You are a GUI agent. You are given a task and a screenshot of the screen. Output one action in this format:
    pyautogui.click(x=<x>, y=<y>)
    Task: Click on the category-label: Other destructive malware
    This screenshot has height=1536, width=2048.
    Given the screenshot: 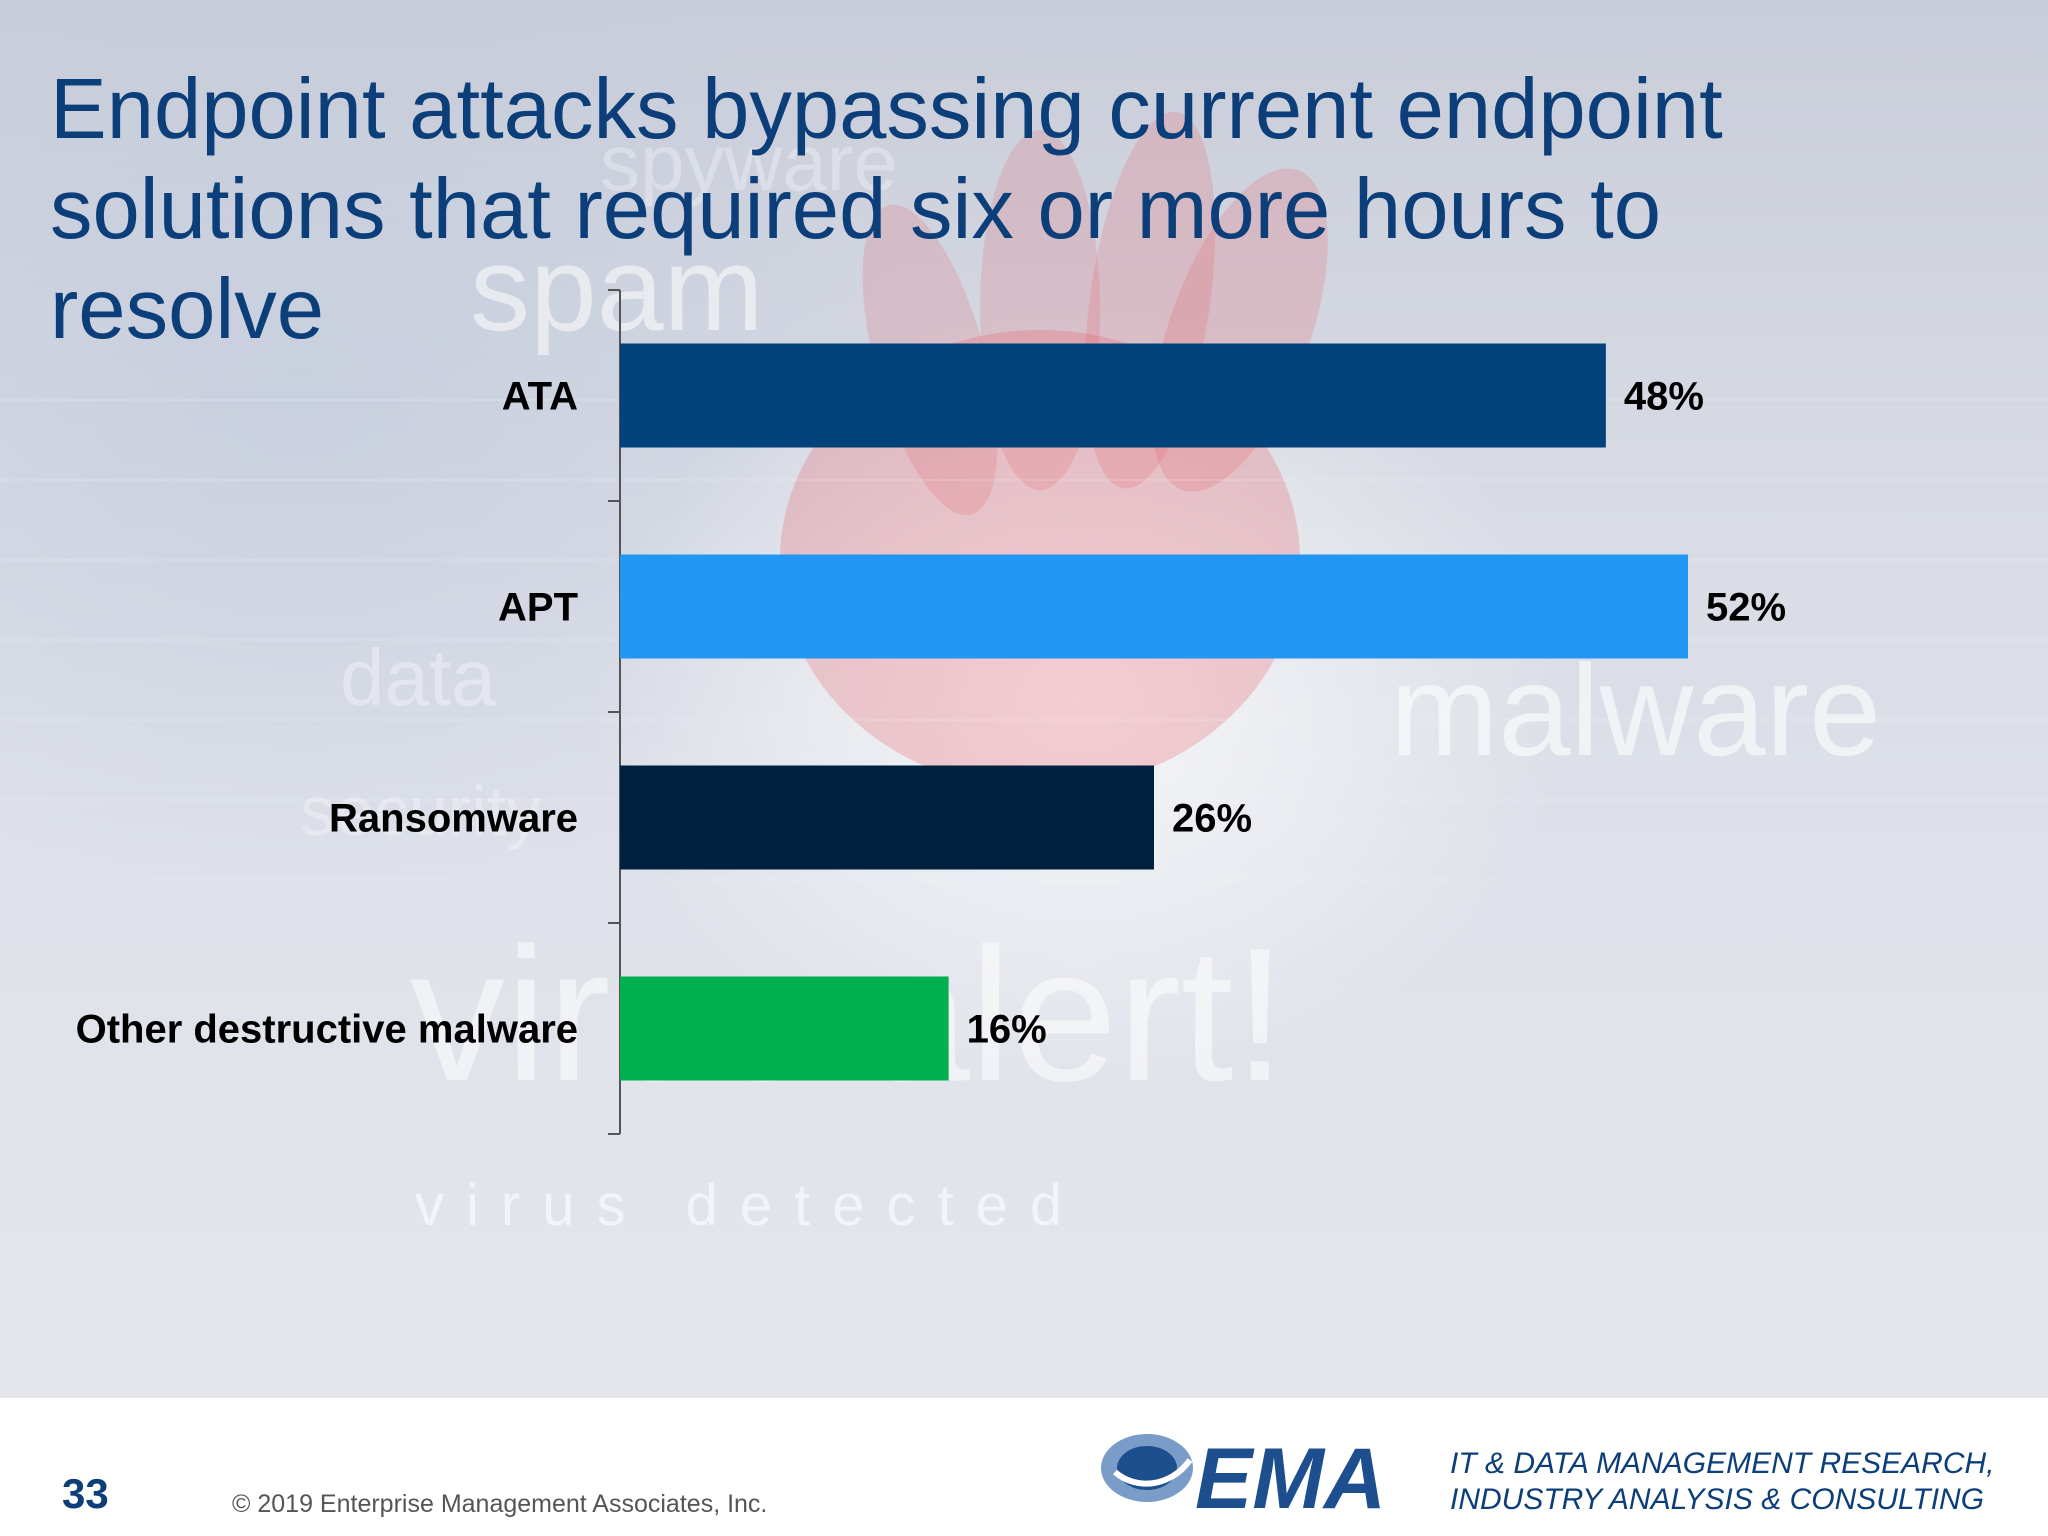 What is the action you would take?
    pyautogui.click(x=327, y=1030)
    